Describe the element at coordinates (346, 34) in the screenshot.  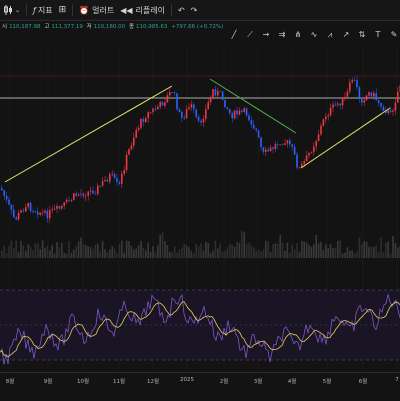
I see `arrow-icon: ↗` at that location.